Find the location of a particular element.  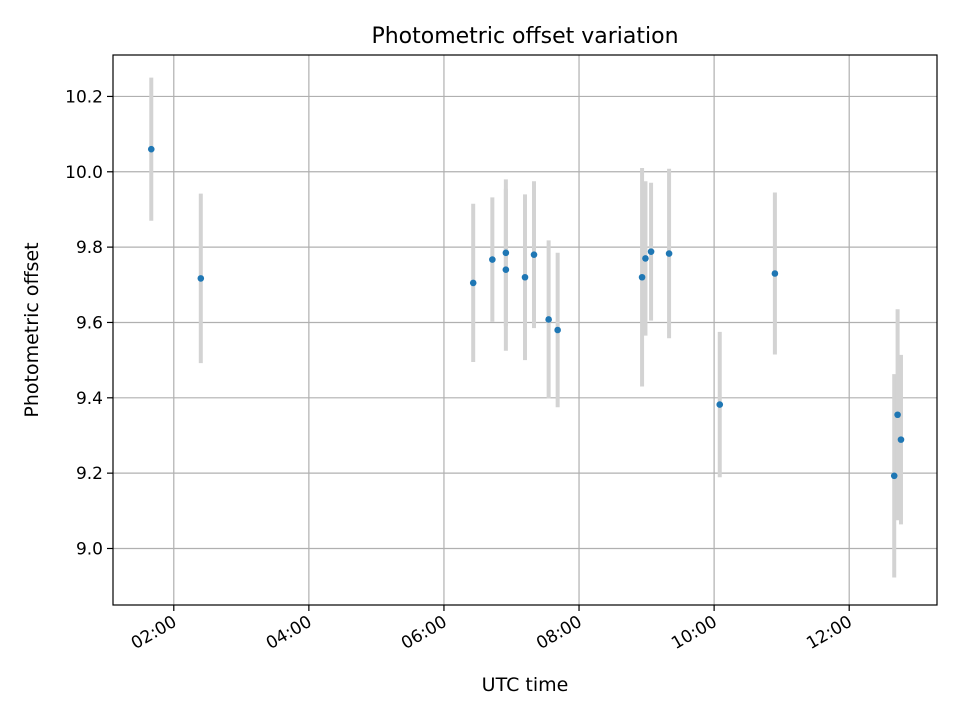

y-tick-label: 10.2 is located at coordinates (84, 97).